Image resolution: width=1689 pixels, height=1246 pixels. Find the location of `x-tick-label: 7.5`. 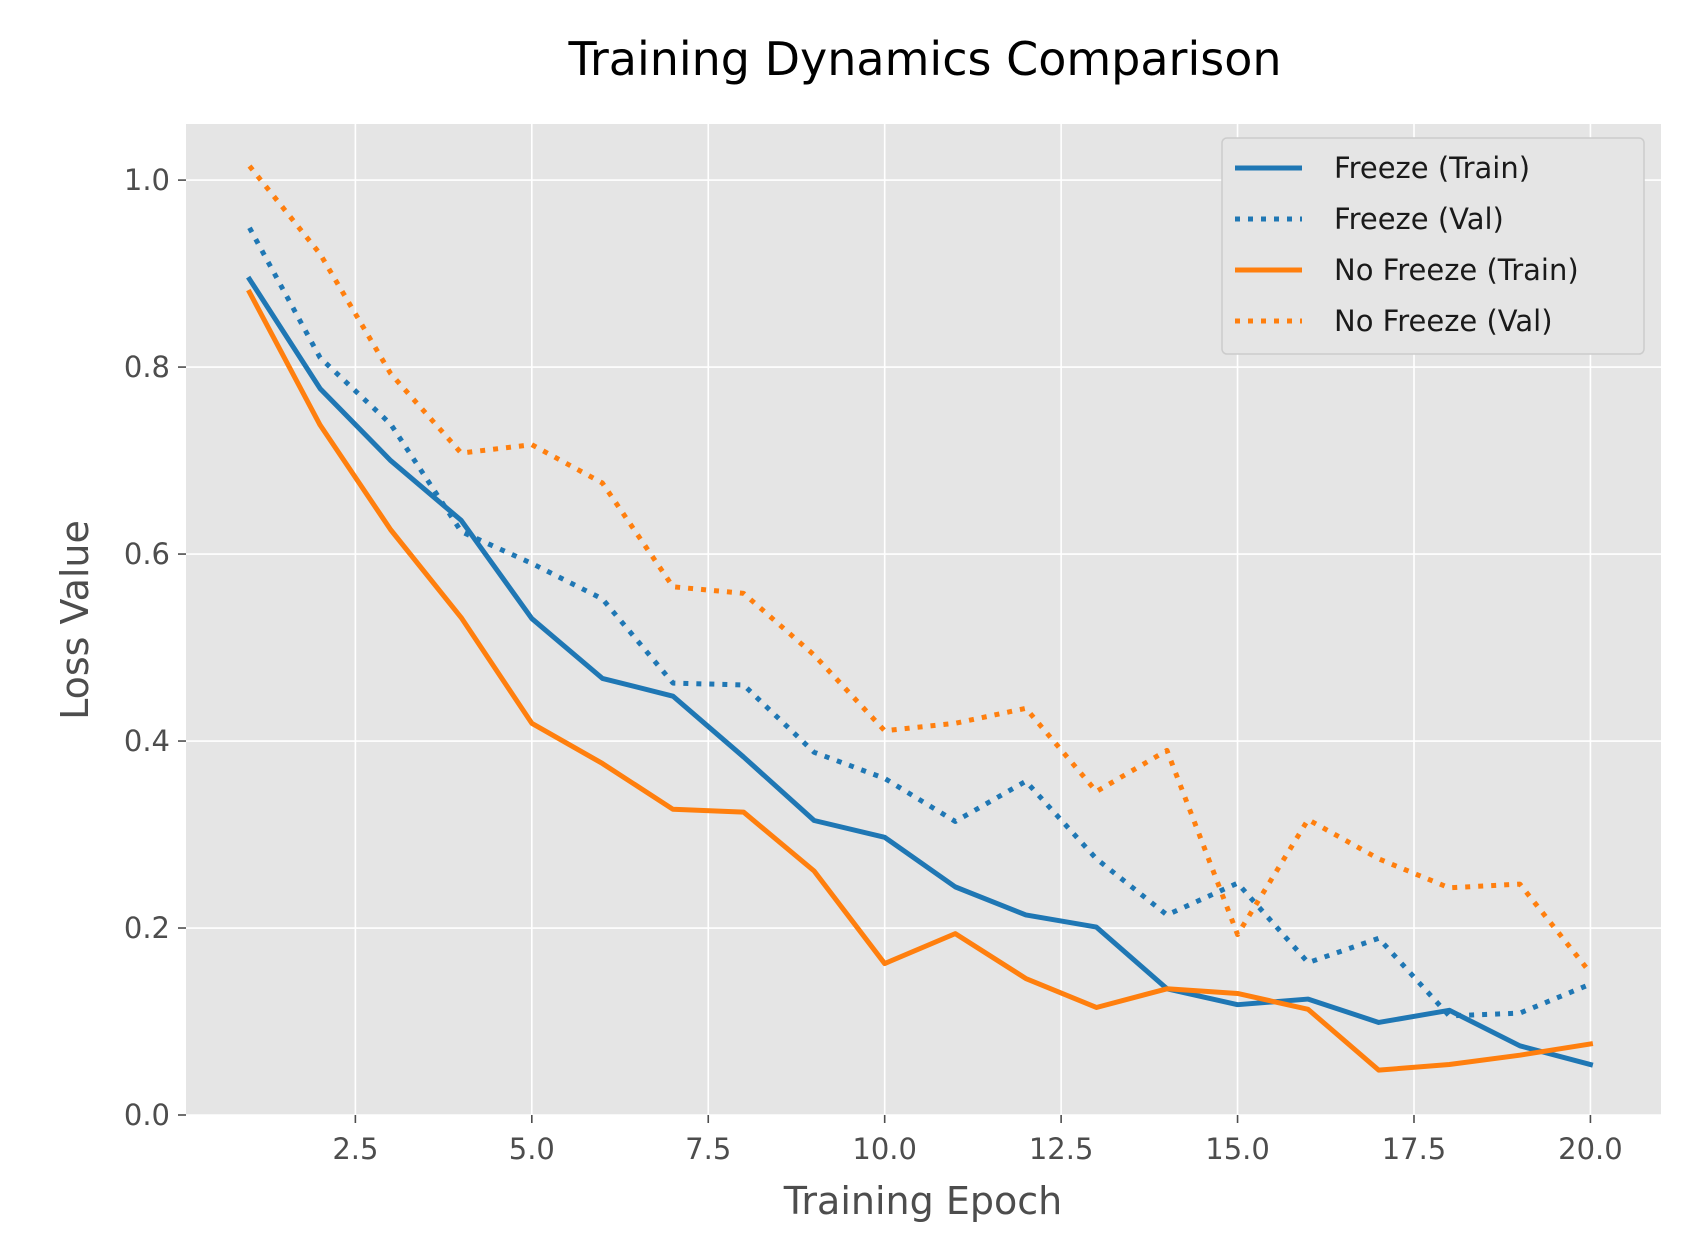

x-tick-label: 7.5 is located at coordinates (708, 1149).